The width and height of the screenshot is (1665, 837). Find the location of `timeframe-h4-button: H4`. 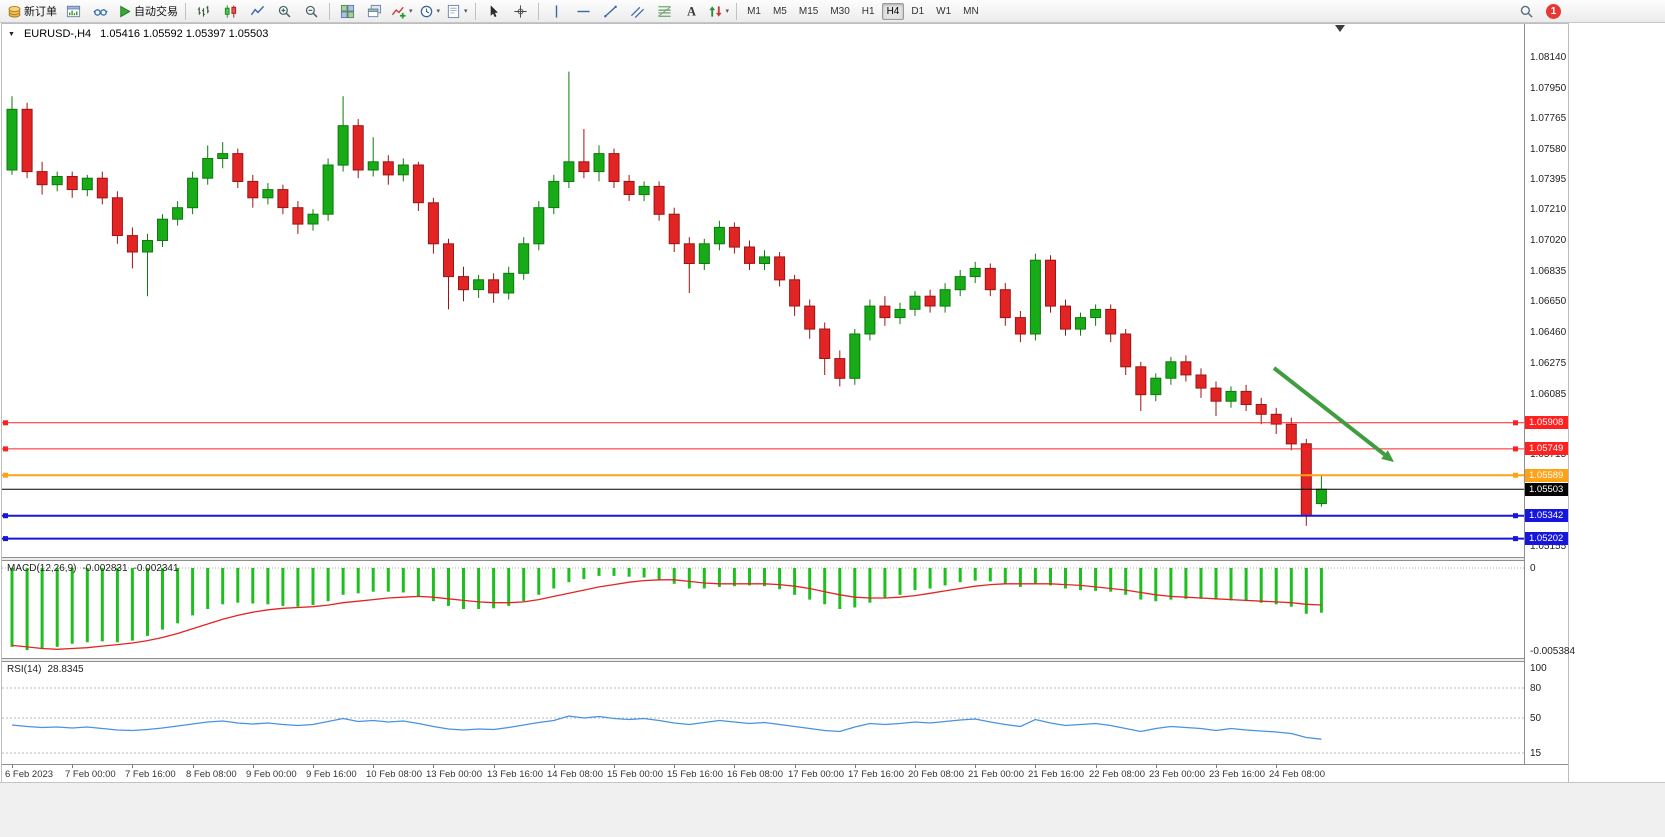

timeframe-h4-button: H4 is located at coordinates (893, 11).